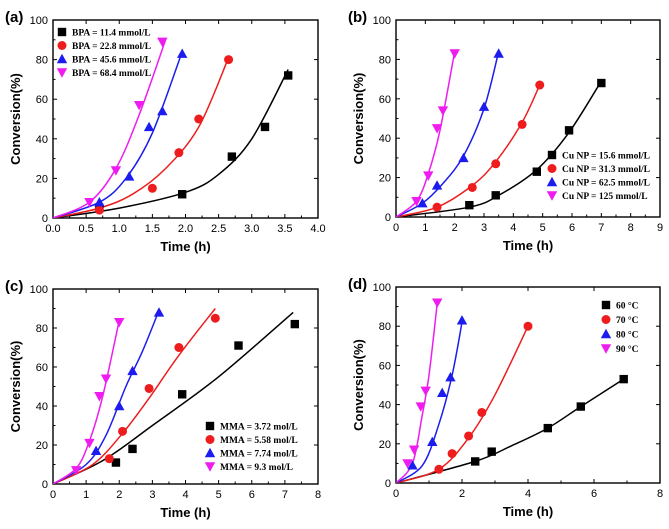 Image resolution: width=669 pixels, height=529 pixels. I want to click on legend-label: MMA = 3.72 mol/L, so click(259, 428).